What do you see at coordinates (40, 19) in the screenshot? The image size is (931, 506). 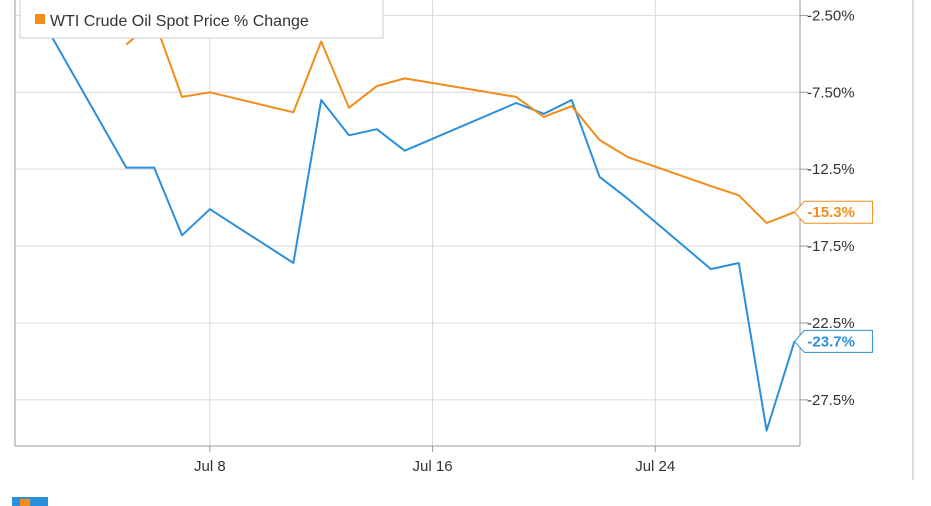 I see `legend-swatch-wti` at bounding box center [40, 19].